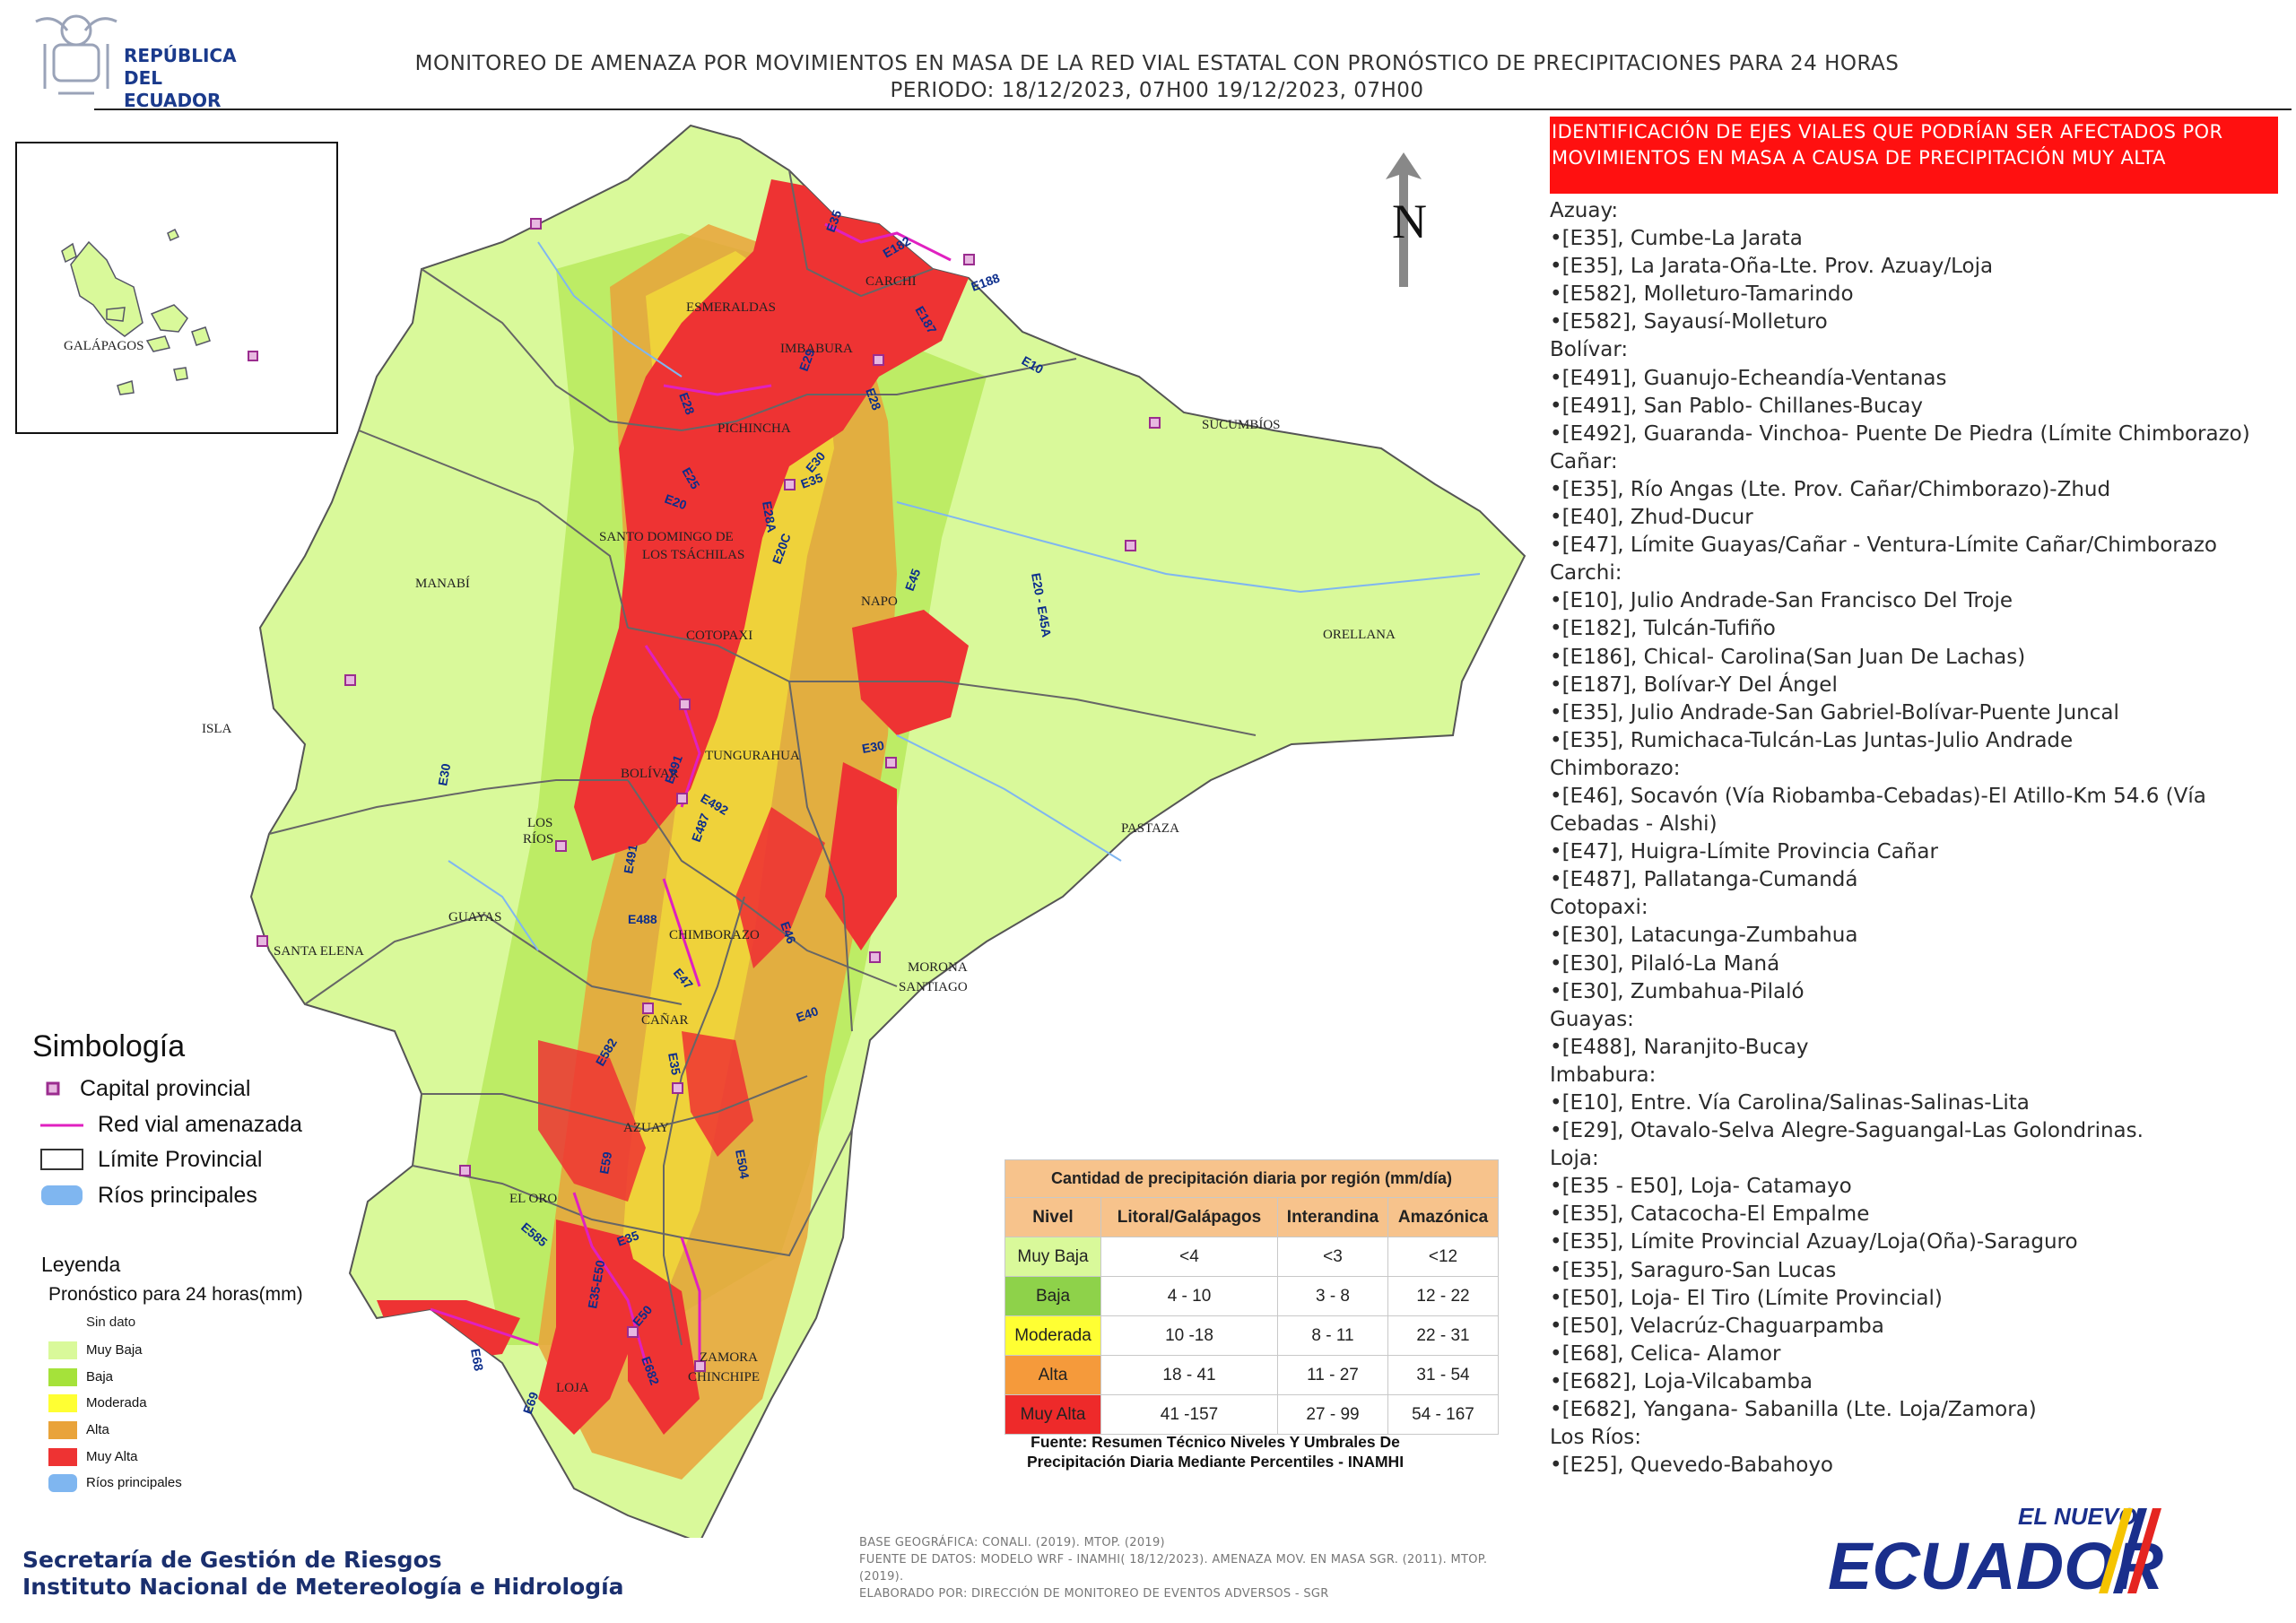  What do you see at coordinates (1150, 828) in the screenshot?
I see `label-pastaza: PASTAZA` at bounding box center [1150, 828].